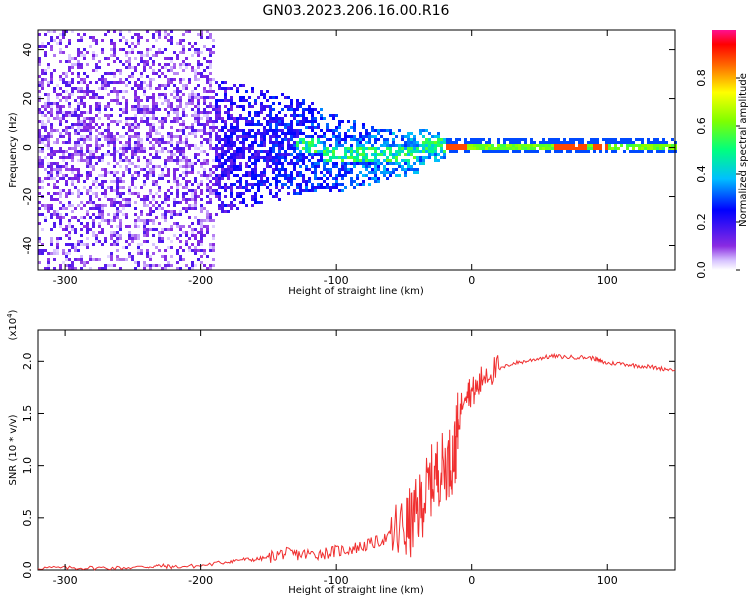  I want to click on colorbar-tick-label: 0.2, so click(701, 222).